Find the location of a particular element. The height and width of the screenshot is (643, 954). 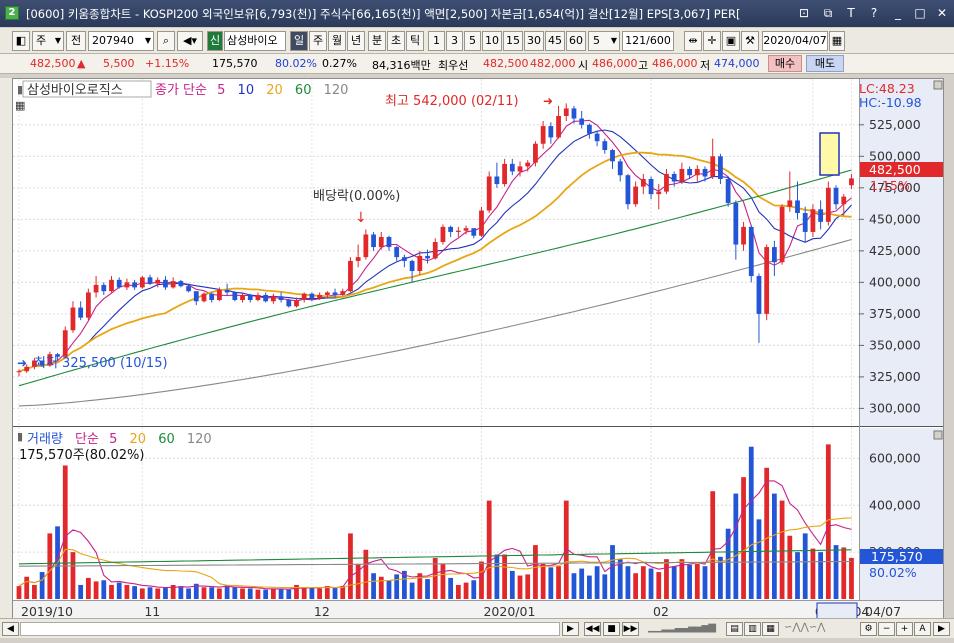

ma-5: 5 is located at coordinates (221, 90).